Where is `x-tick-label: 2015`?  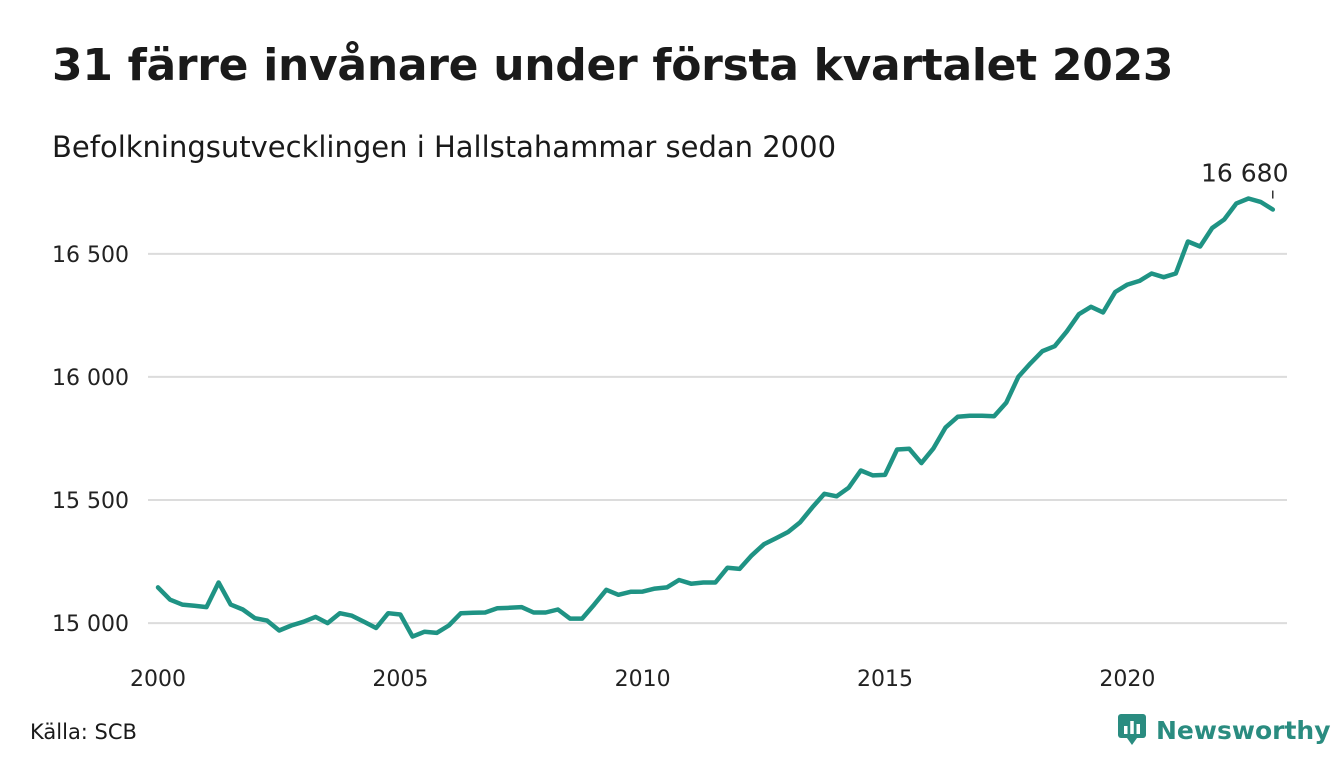
x-tick-label: 2015 is located at coordinates (885, 679).